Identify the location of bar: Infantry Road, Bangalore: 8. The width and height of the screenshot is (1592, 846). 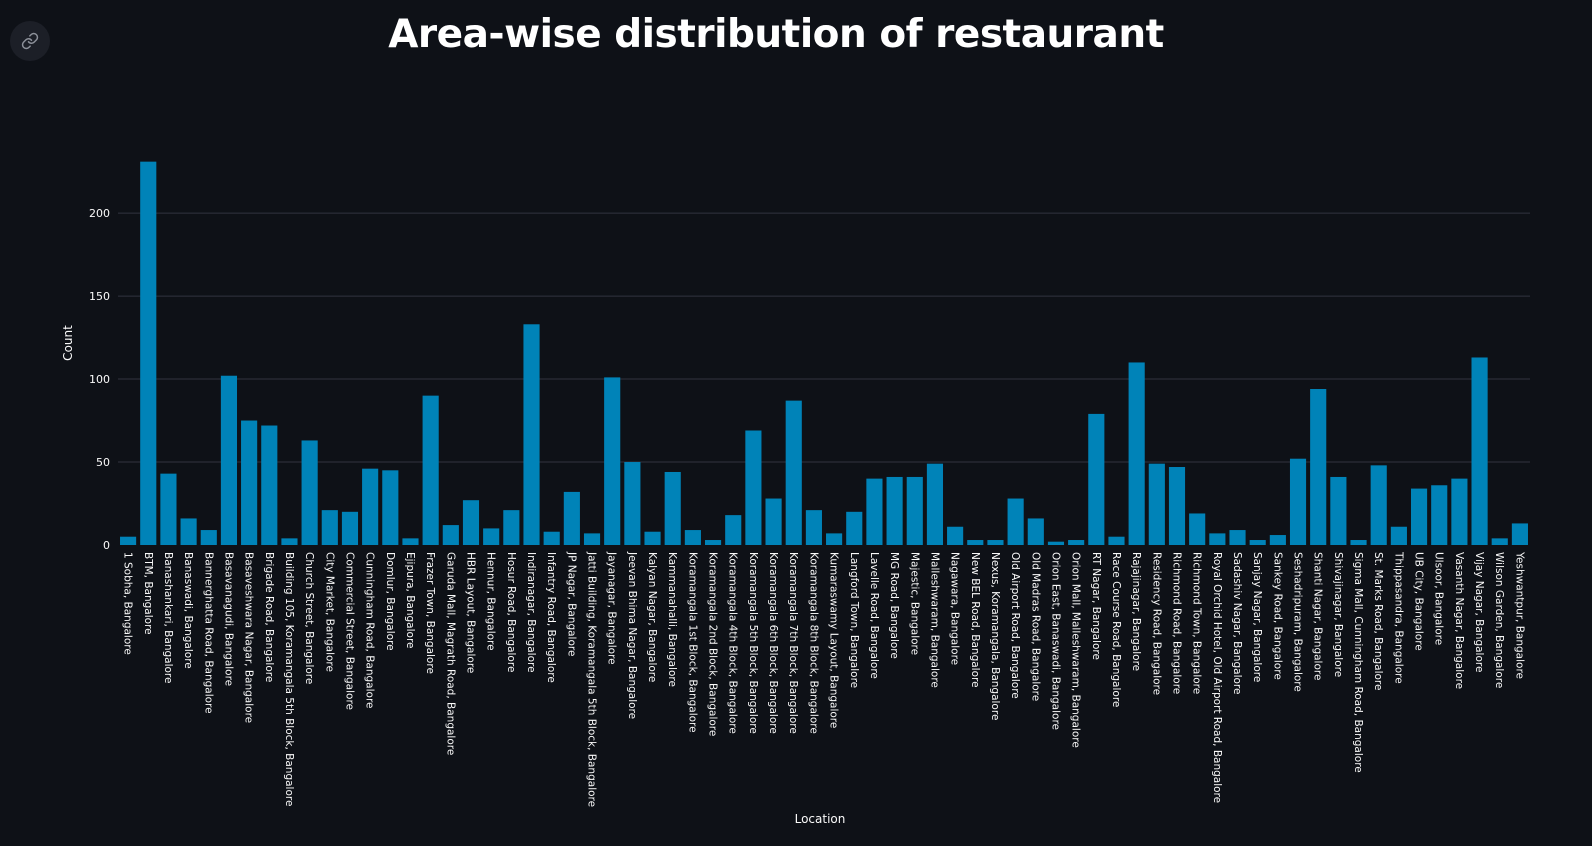
(551, 538).